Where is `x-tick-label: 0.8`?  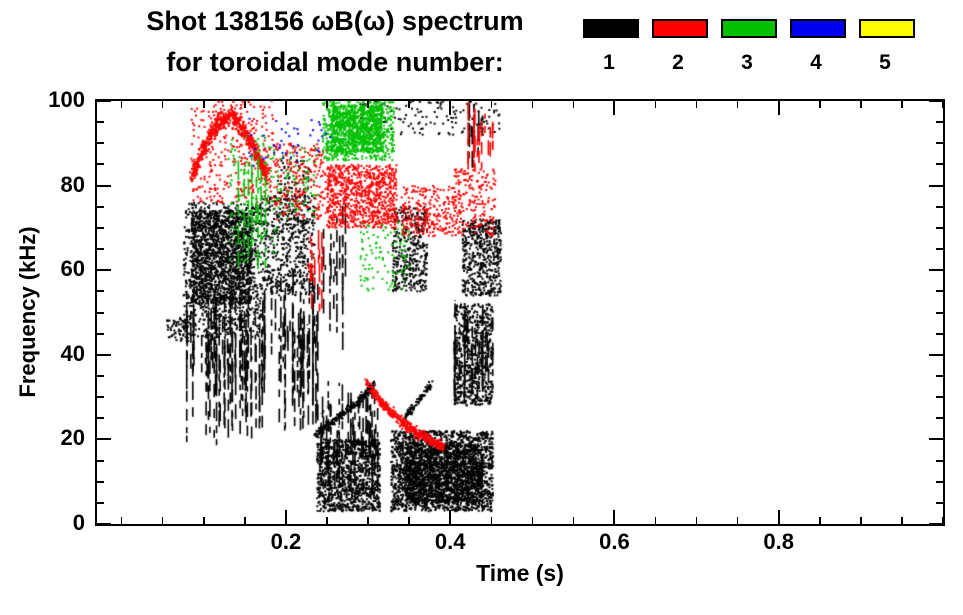 x-tick-label: 0.8 is located at coordinates (779, 541).